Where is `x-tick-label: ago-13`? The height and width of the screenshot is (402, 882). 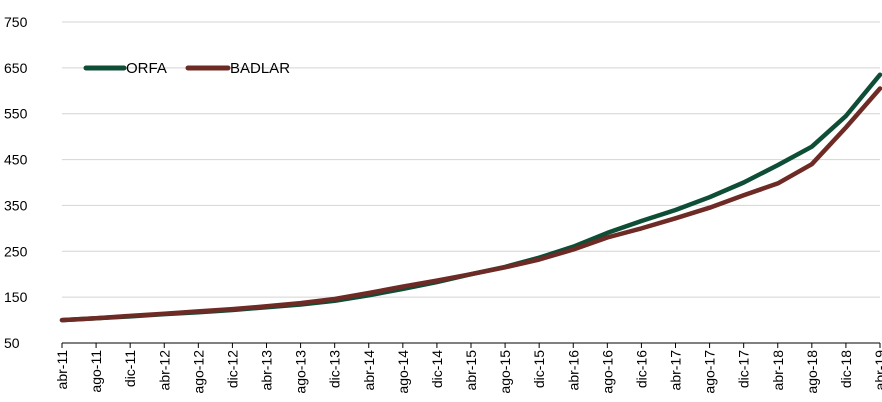
x-tick-label: ago-13 is located at coordinates (301, 372).